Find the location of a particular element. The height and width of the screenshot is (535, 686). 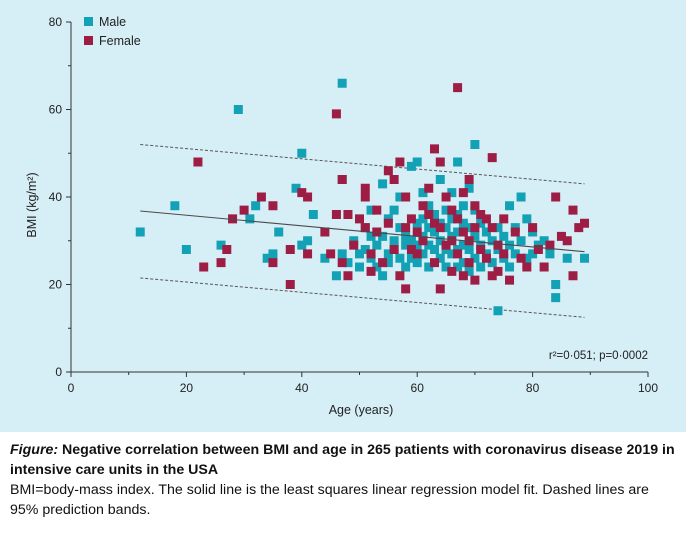

y-tick-label: 80 is located at coordinates (56, 22).